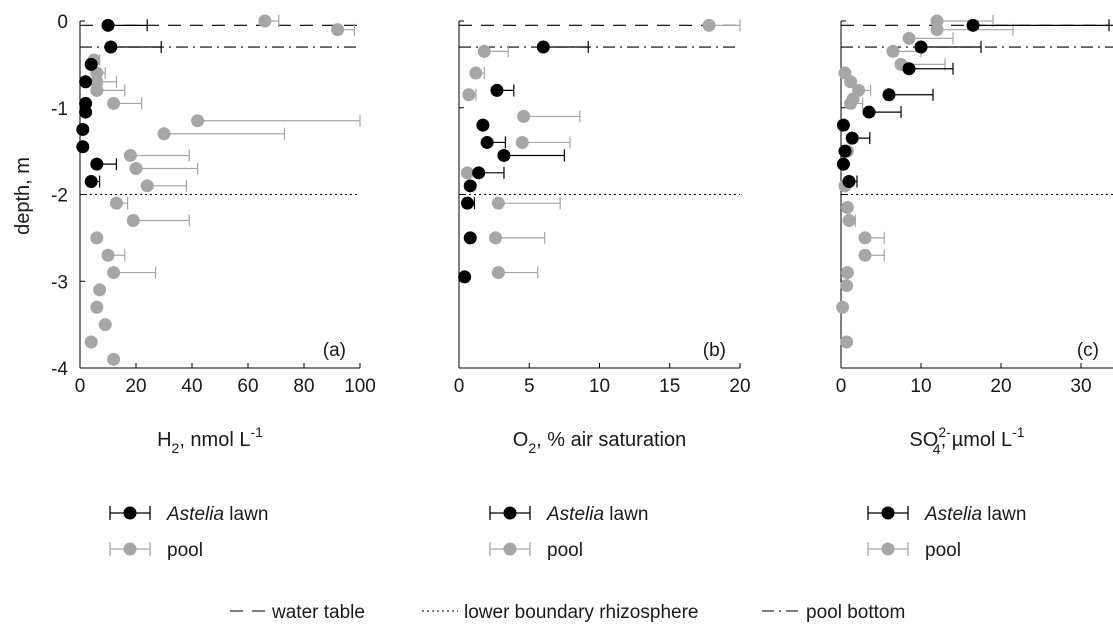 The image size is (1113, 634). I want to click on x-tick-label: 100, so click(360, 386).